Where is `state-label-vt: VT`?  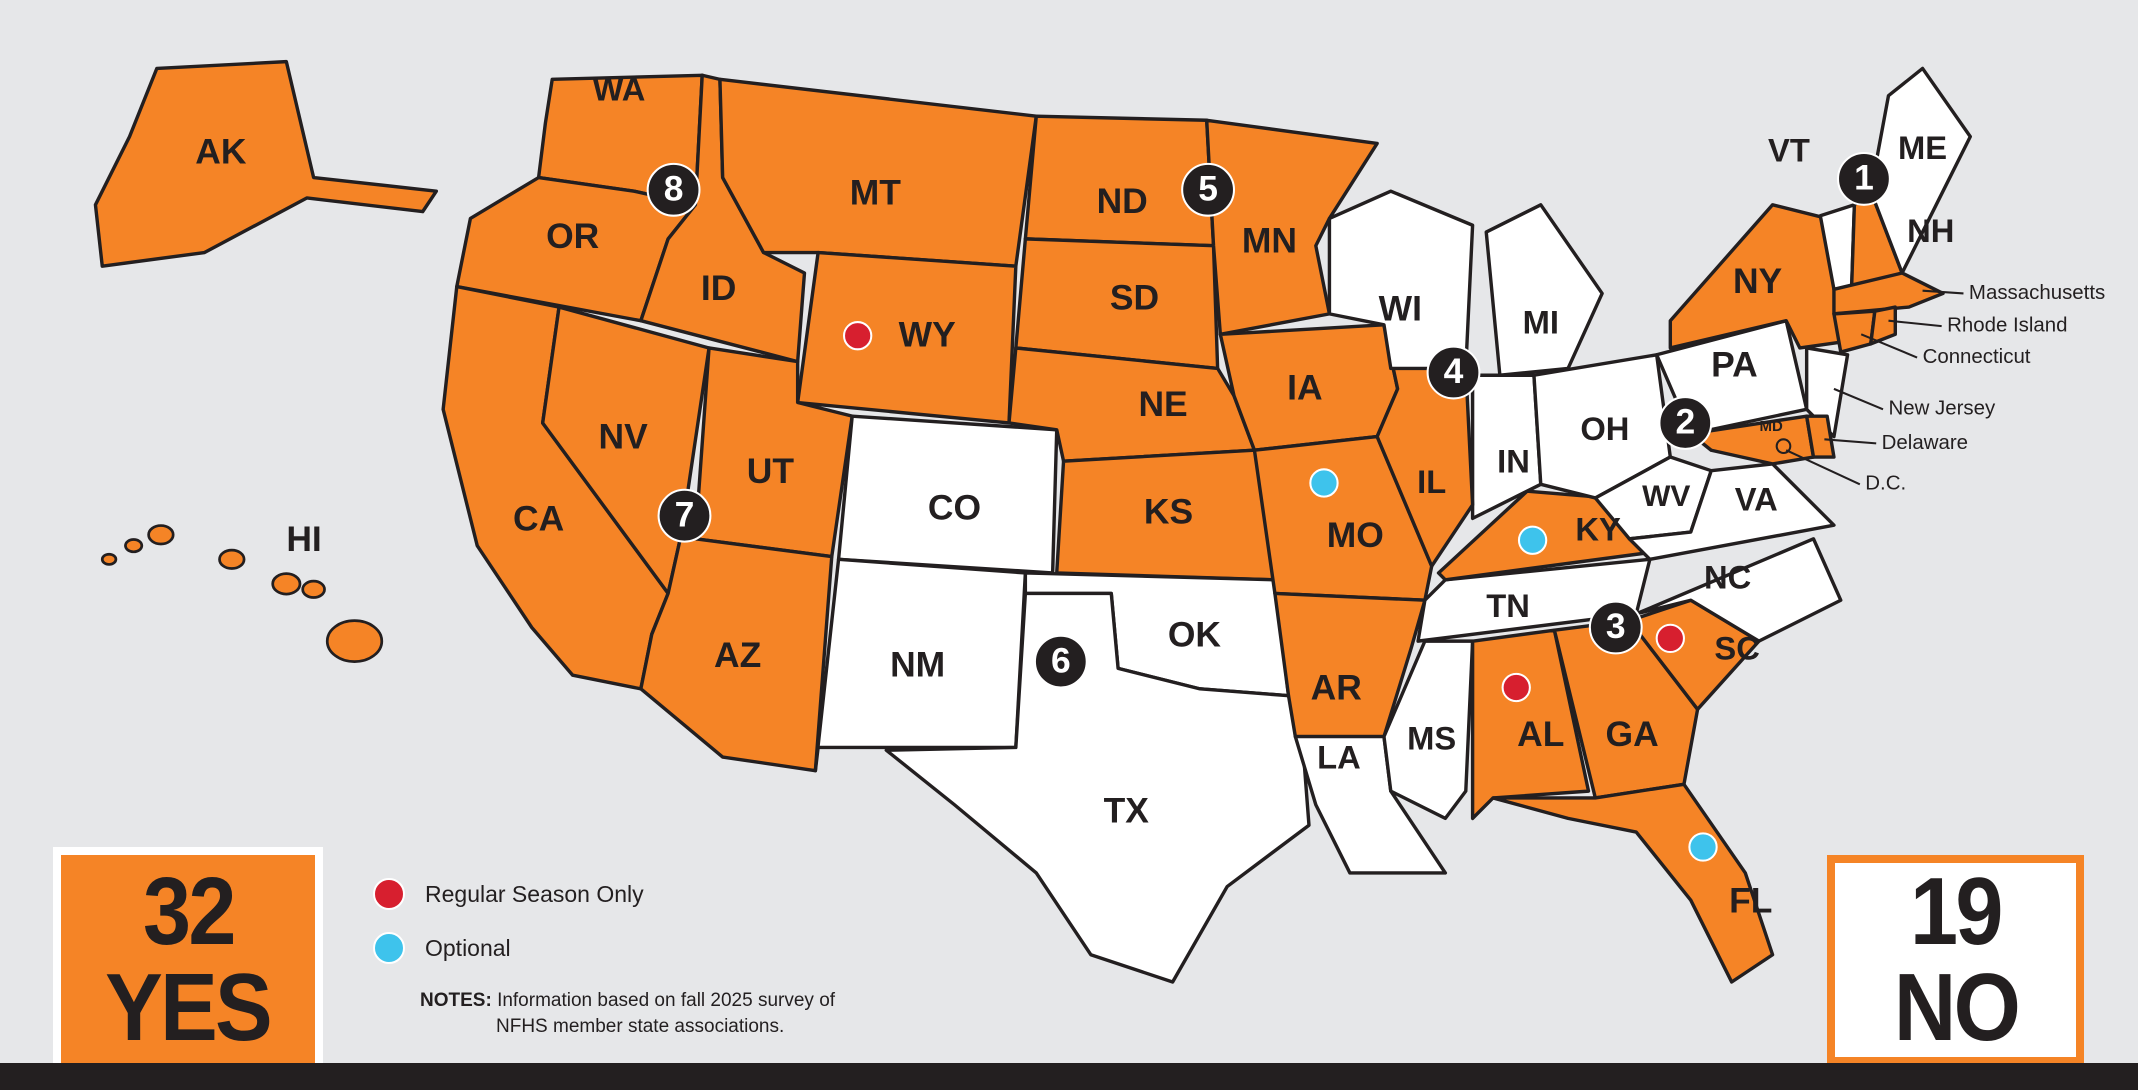 state-label-vt: VT is located at coordinates (1789, 150).